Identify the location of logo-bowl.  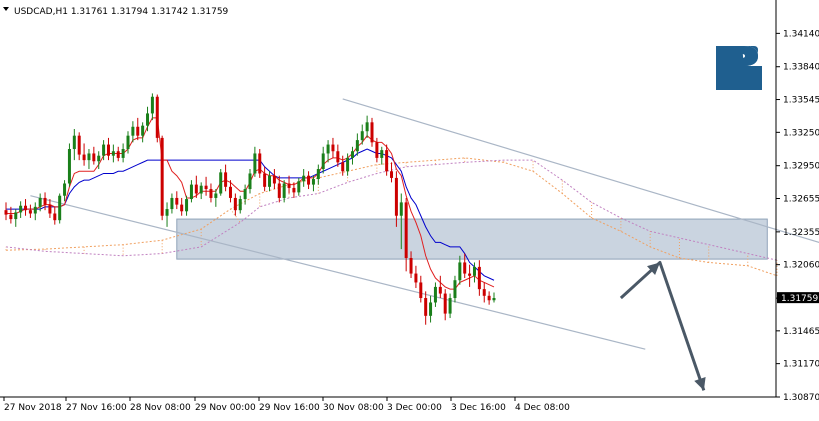
(737, 56).